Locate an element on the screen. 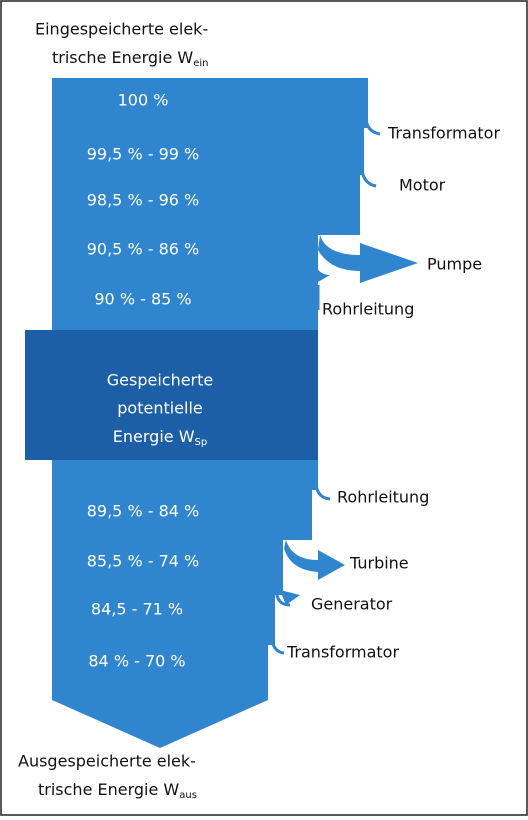  output-sub: aus is located at coordinates (188, 795).